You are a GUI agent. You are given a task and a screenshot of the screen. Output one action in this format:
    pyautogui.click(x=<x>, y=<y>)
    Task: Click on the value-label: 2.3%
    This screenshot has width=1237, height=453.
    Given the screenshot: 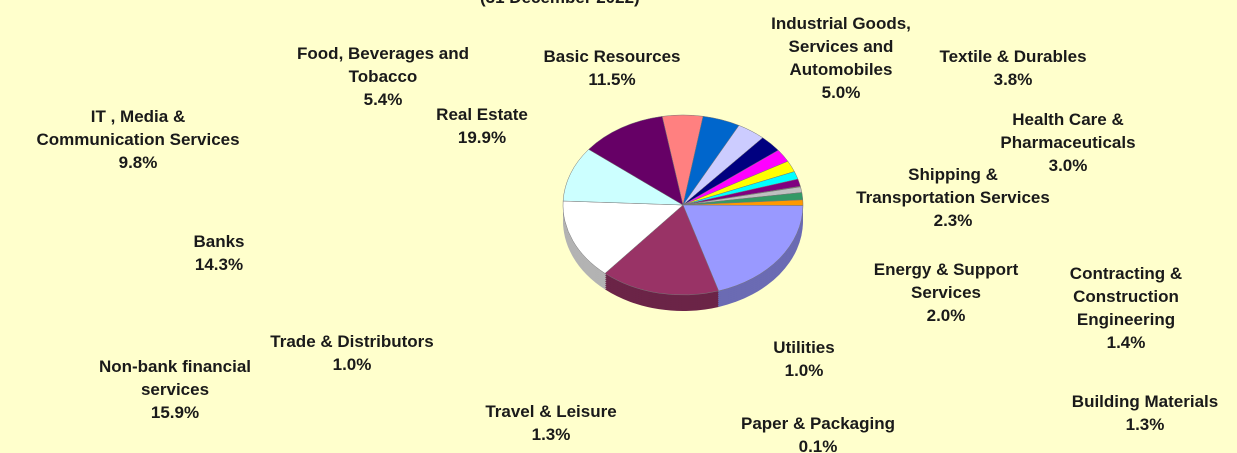 What is the action you would take?
    pyautogui.click(x=953, y=220)
    